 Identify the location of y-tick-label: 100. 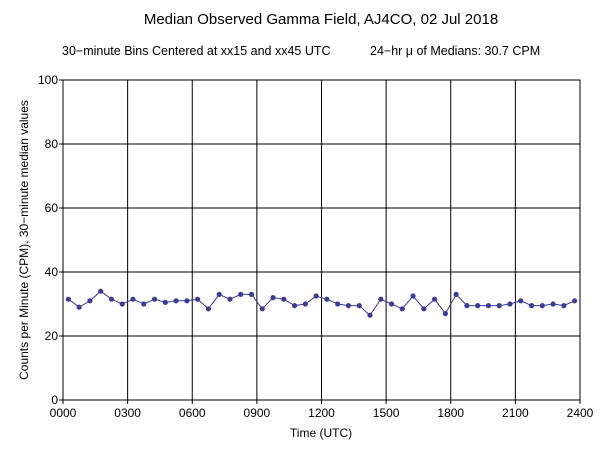
(48, 80).